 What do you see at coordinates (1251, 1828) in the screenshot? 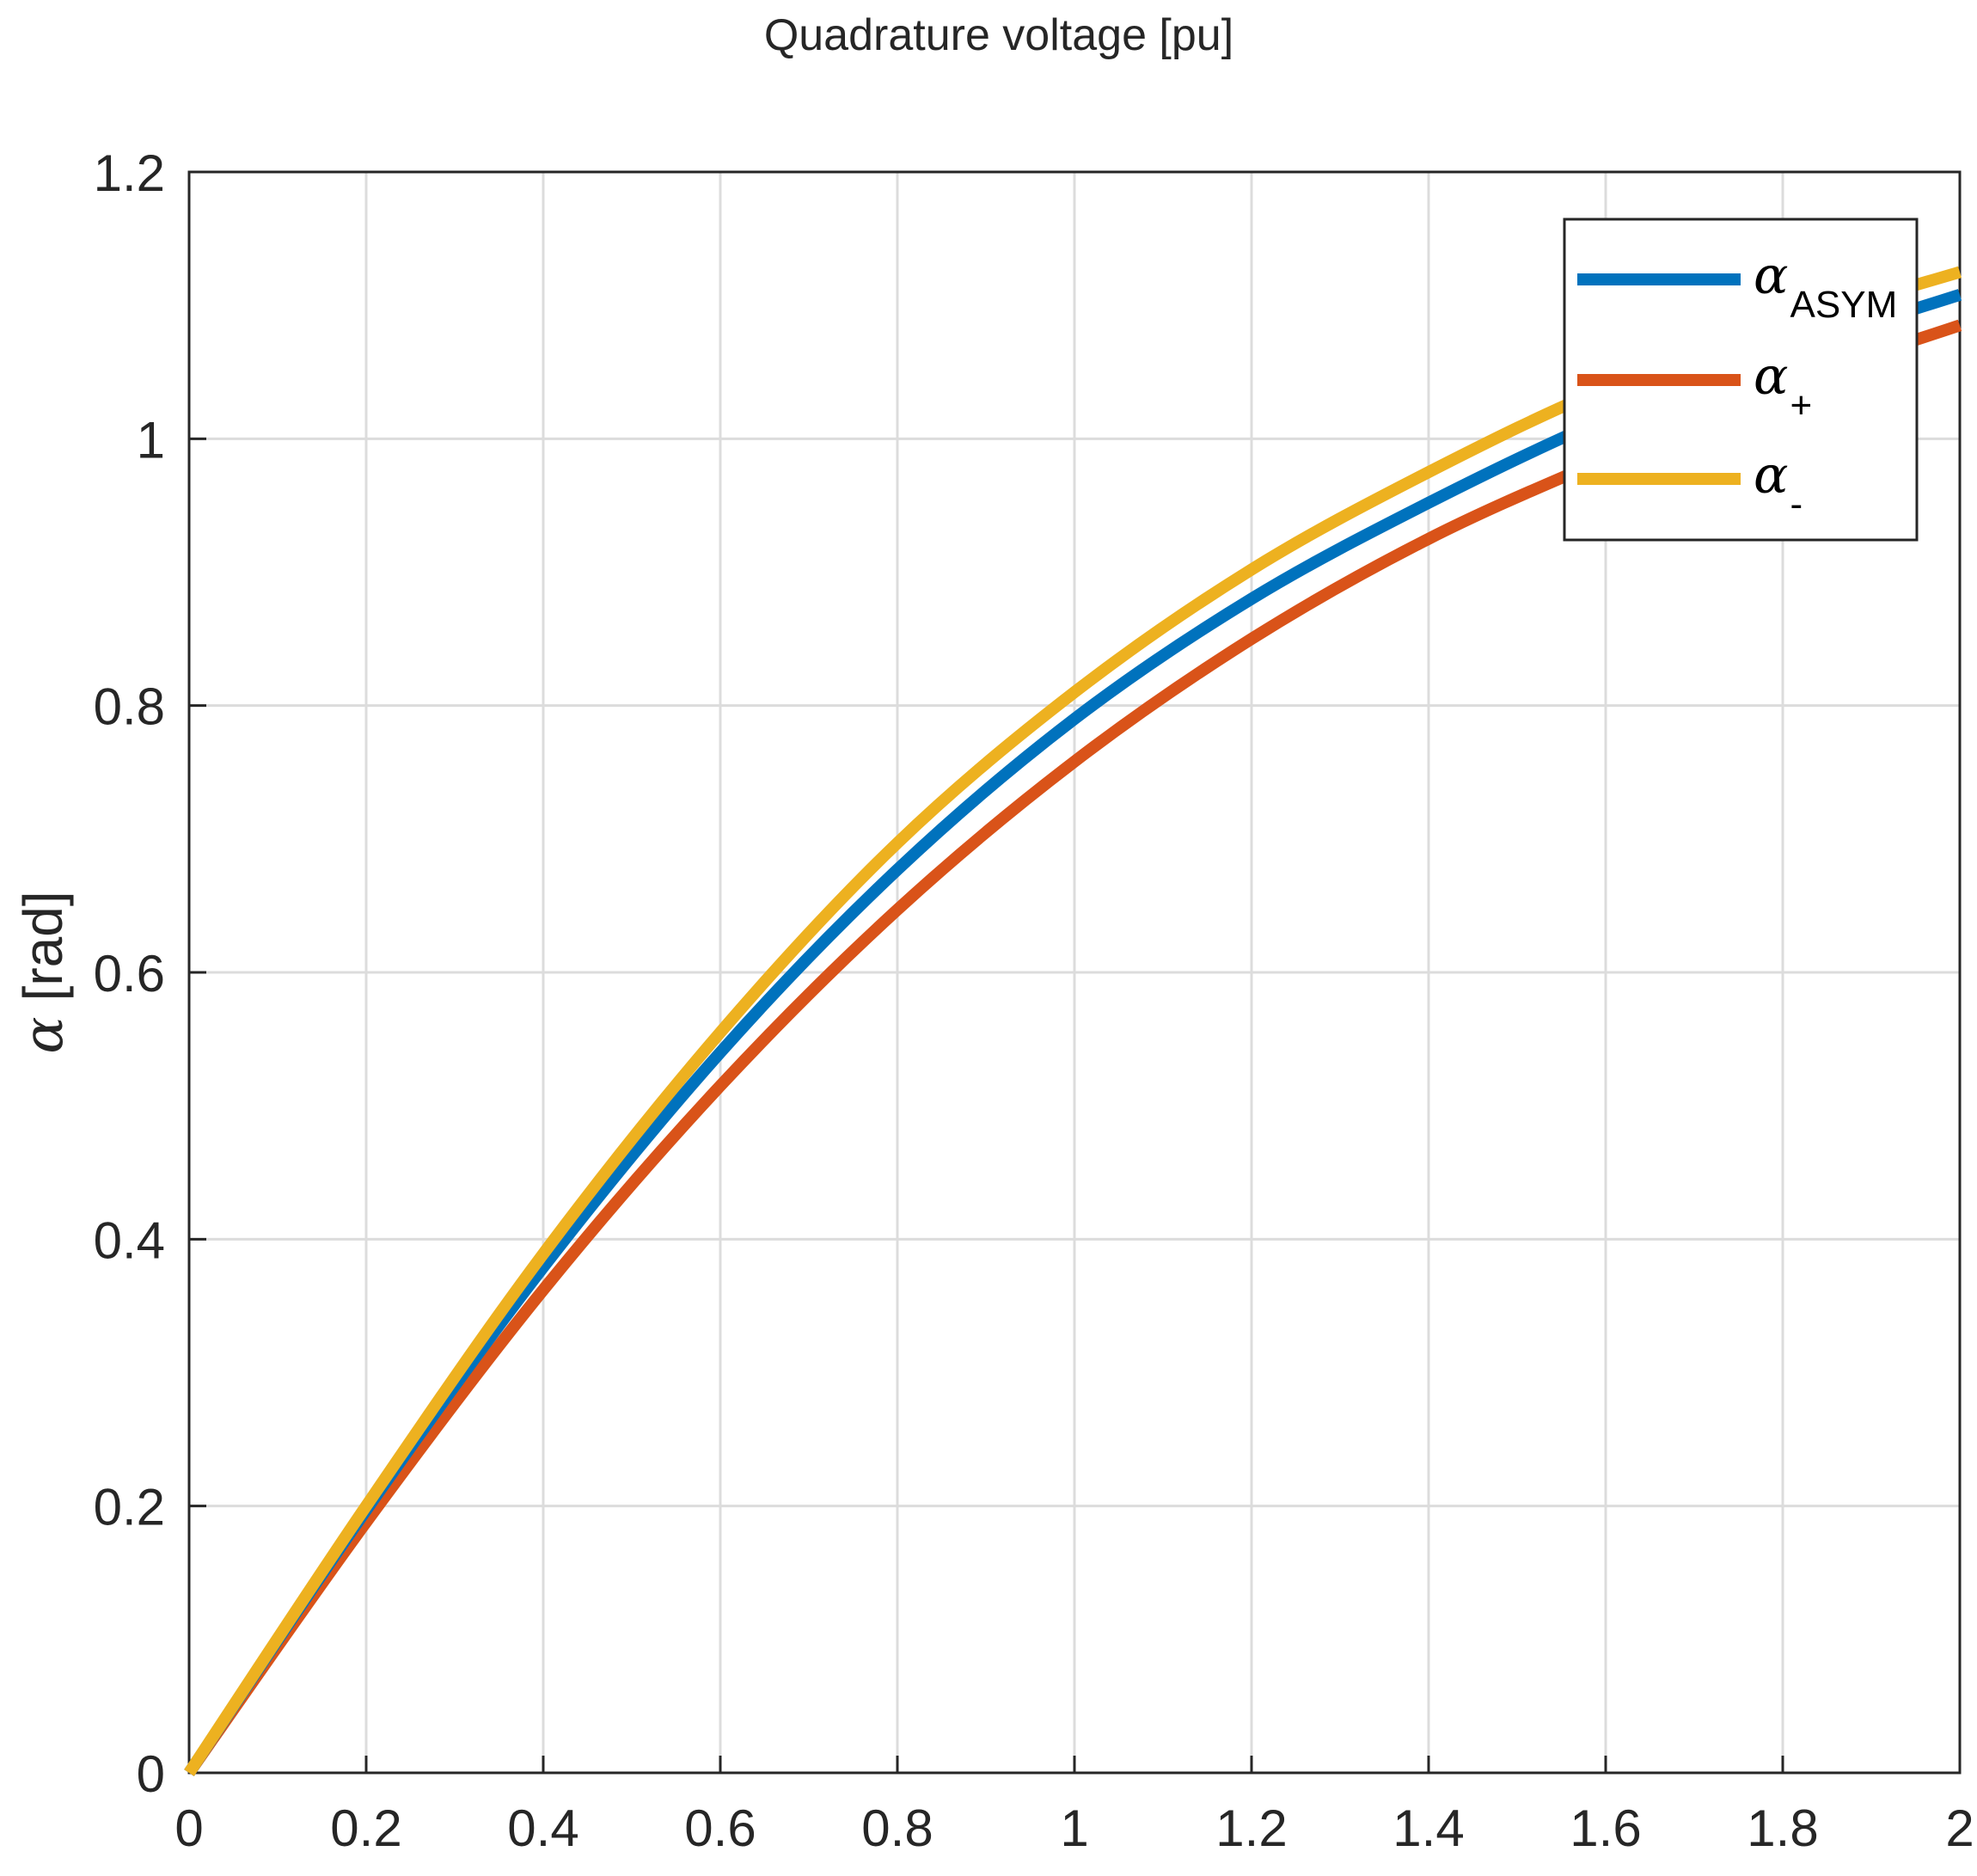
I see `x-tick-label: 1.2` at bounding box center [1251, 1828].